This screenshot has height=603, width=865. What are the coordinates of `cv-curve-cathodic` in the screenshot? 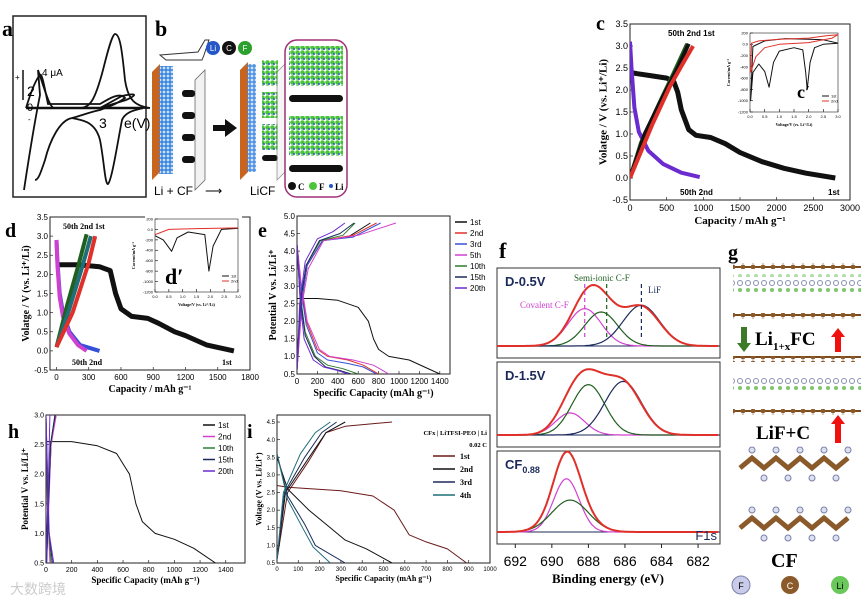 It's located at (84, 129).